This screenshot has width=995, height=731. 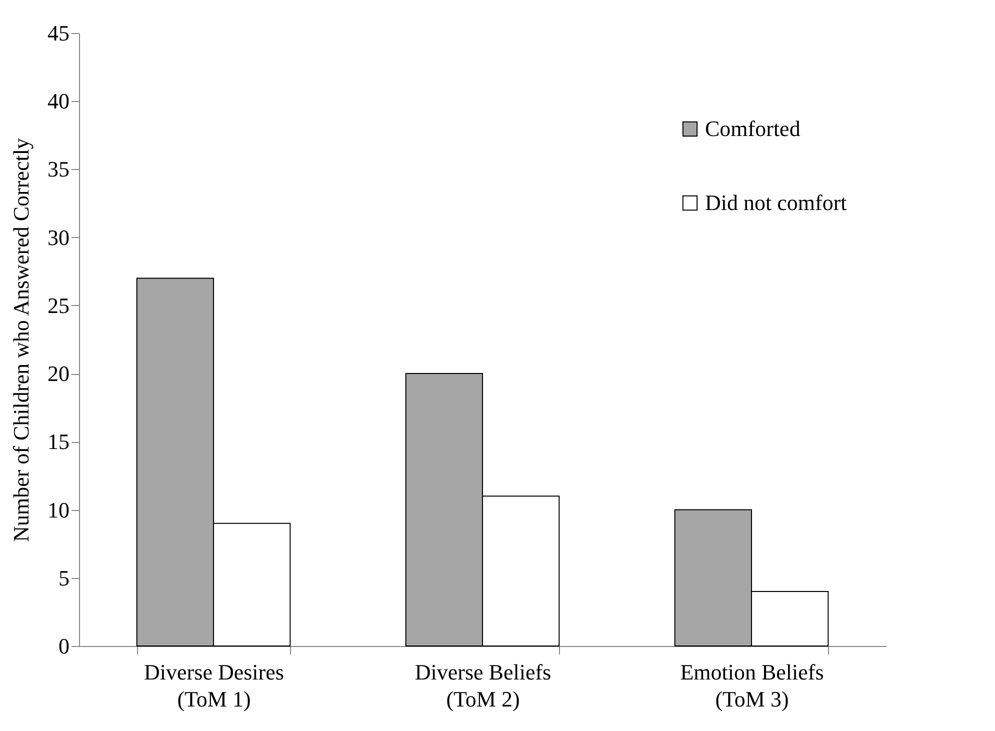 What do you see at coordinates (752, 128) in the screenshot?
I see `legend-label: Comforted` at bounding box center [752, 128].